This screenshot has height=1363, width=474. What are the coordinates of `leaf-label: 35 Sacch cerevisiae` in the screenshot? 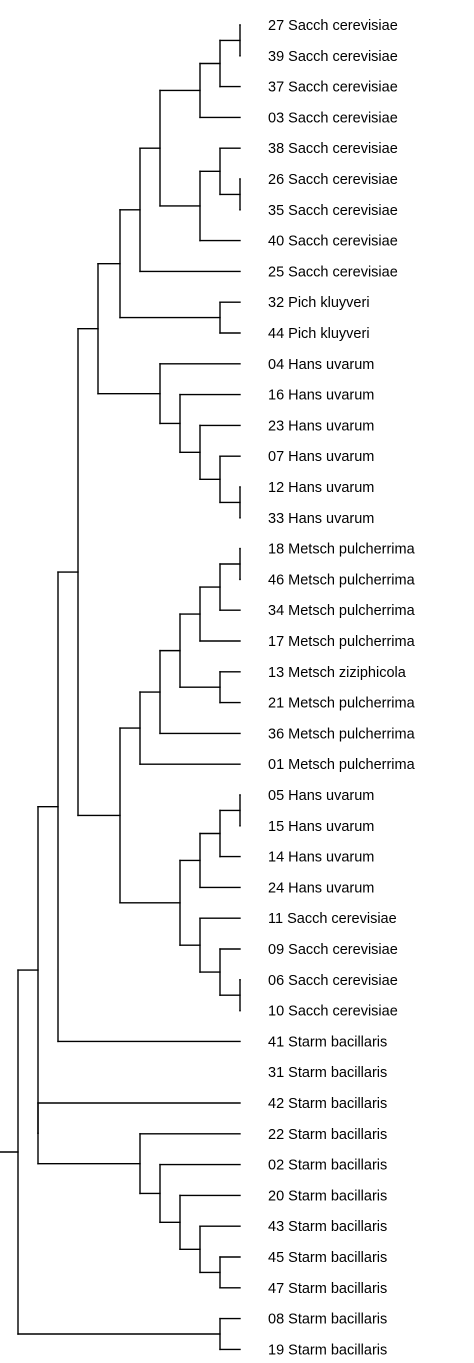 It's located at (333, 211).